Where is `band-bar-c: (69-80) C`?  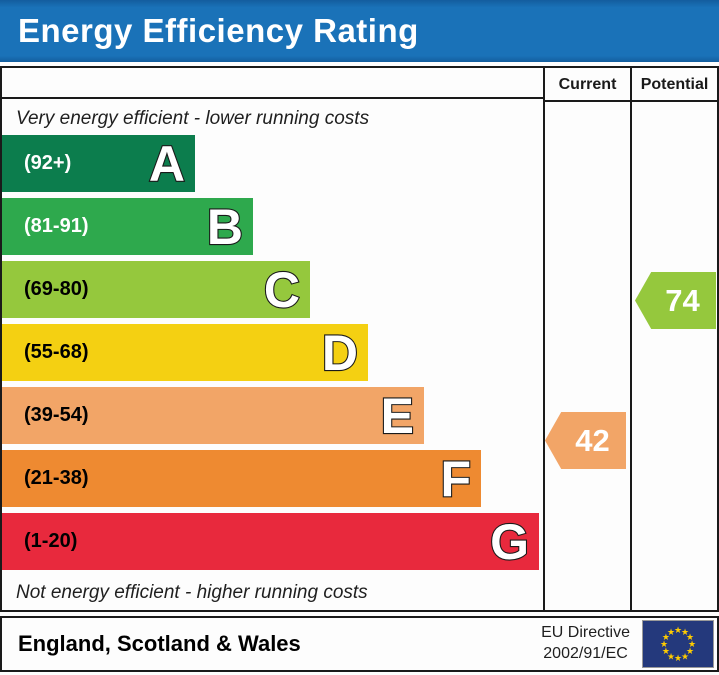 band-bar-c: (69-80) C is located at coordinates (156, 289).